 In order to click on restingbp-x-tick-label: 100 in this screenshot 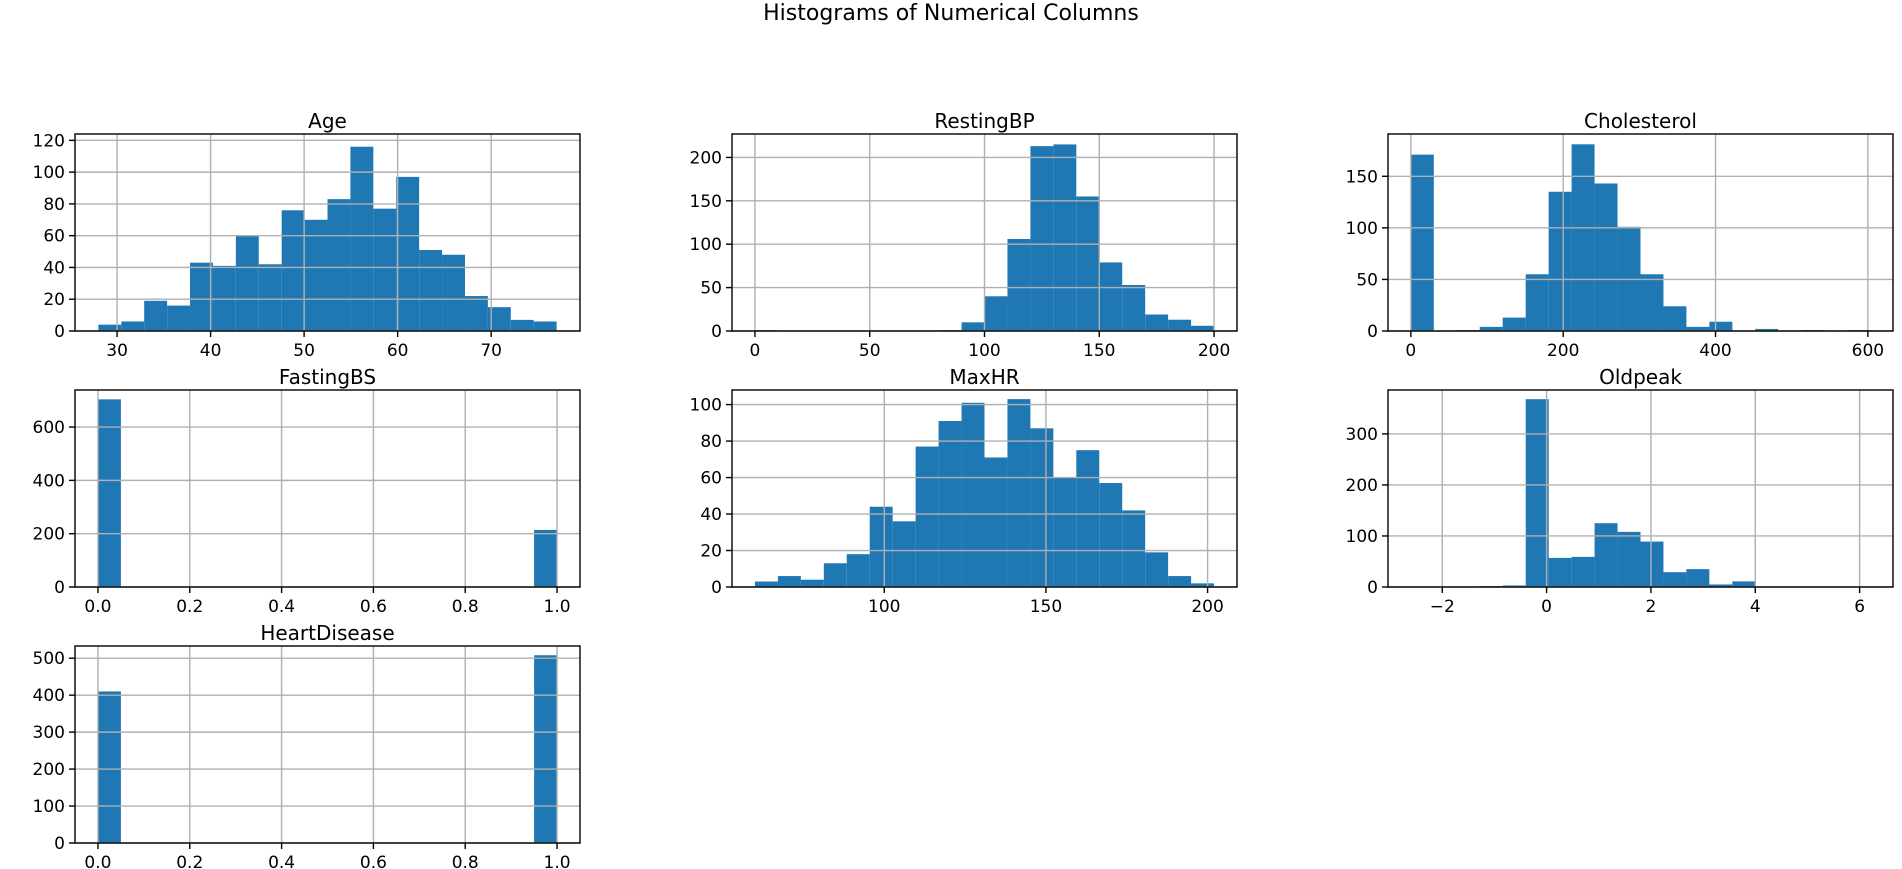, I will do `click(984, 351)`.